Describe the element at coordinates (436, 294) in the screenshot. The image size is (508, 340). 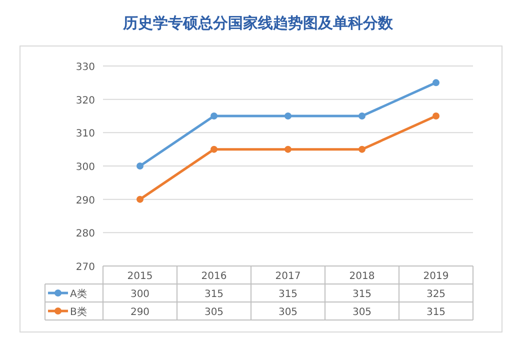
I see `data-label: 325` at that location.